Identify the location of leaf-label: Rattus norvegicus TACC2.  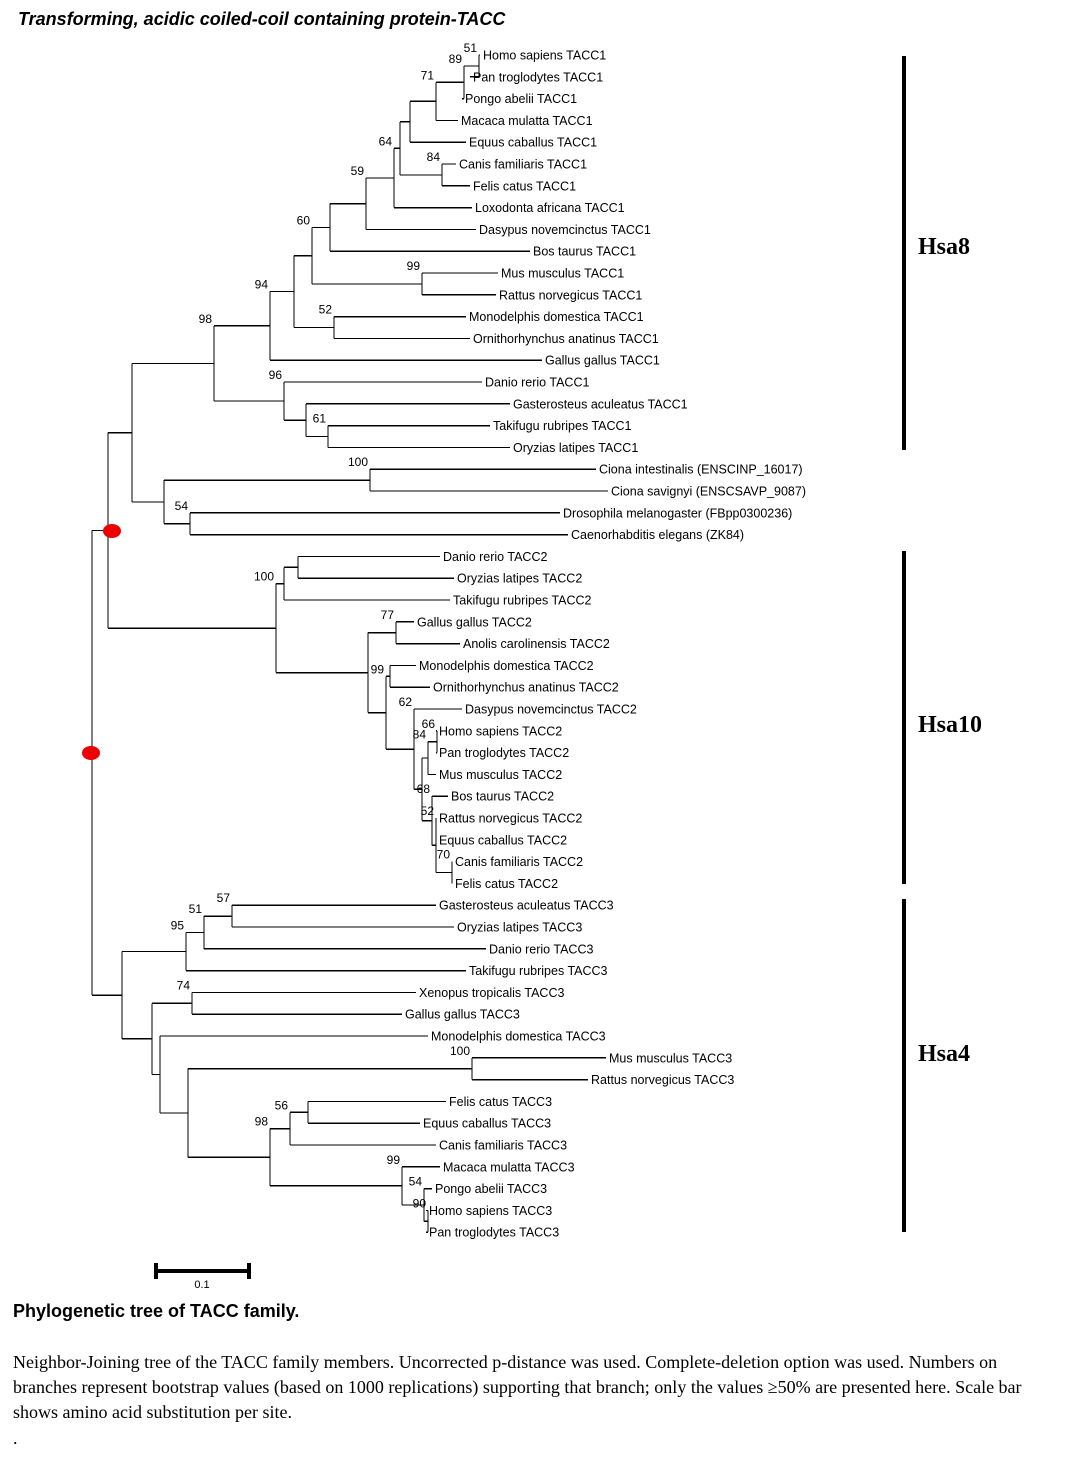
(510, 819).